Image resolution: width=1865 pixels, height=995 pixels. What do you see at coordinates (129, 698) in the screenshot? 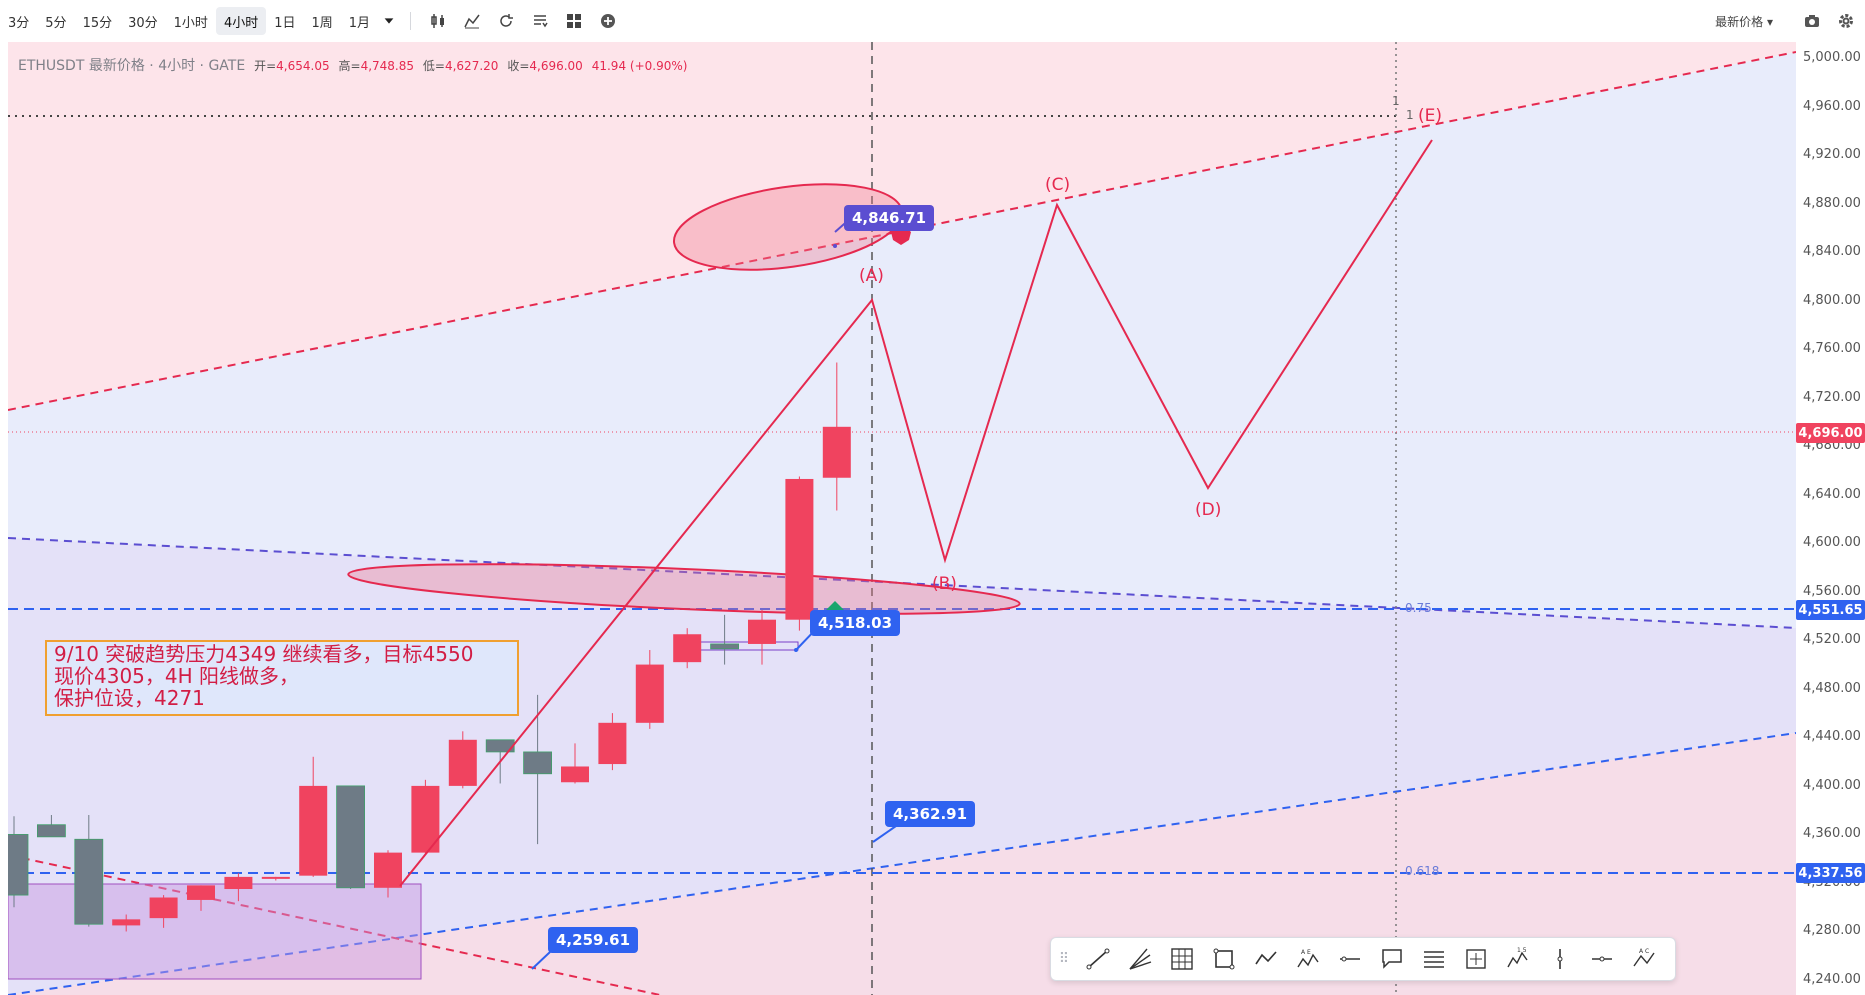
I see `note-line-3: 保护位设，4271` at bounding box center [129, 698].